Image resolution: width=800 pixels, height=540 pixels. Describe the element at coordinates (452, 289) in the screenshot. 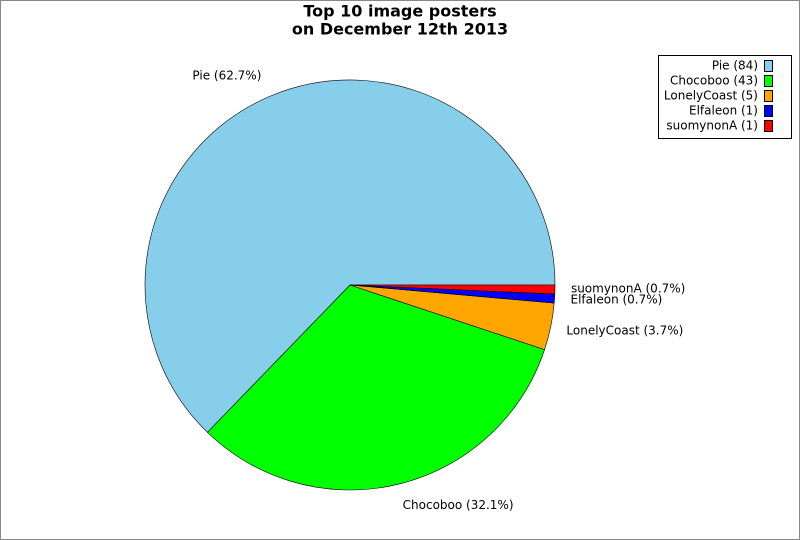

I see `pie-slice` at that location.